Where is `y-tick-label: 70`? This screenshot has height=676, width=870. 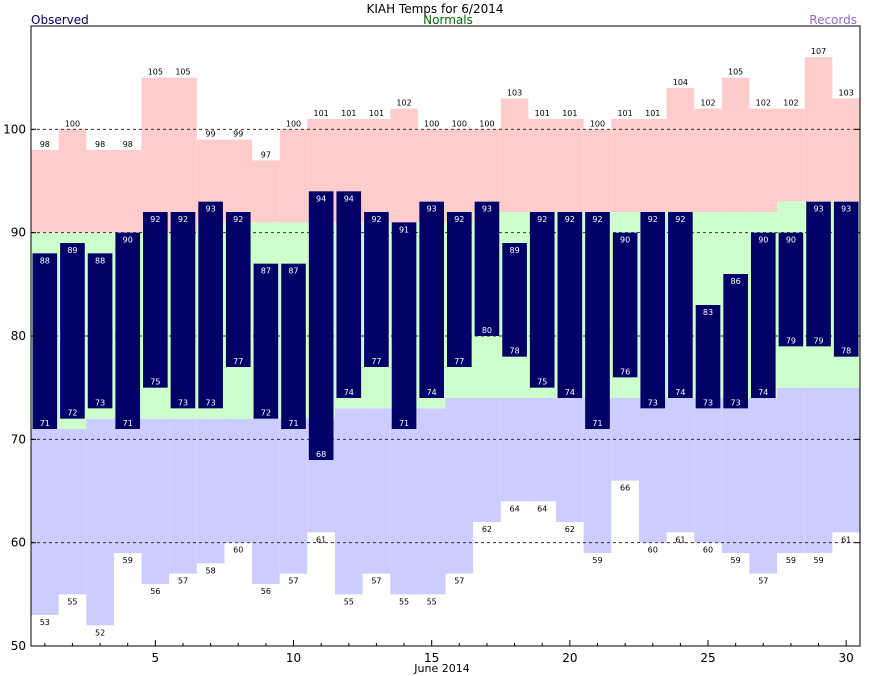
y-tick-label: 70 is located at coordinates (18, 439).